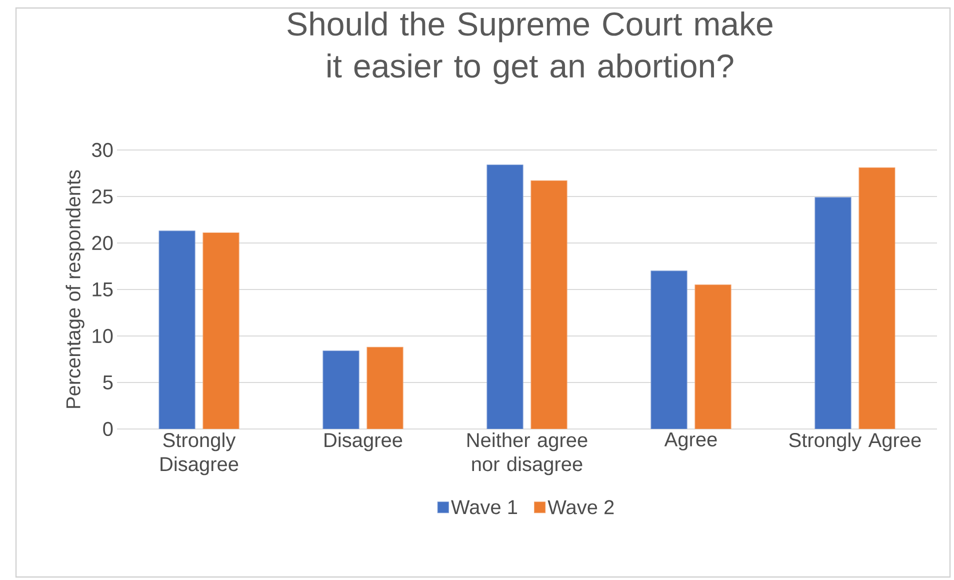 Image resolution: width=954 pixels, height=580 pixels. What do you see at coordinates (690, 441) in the screenshot?
I see `x-tick-label: Agree` at bounding box center [690, 441].